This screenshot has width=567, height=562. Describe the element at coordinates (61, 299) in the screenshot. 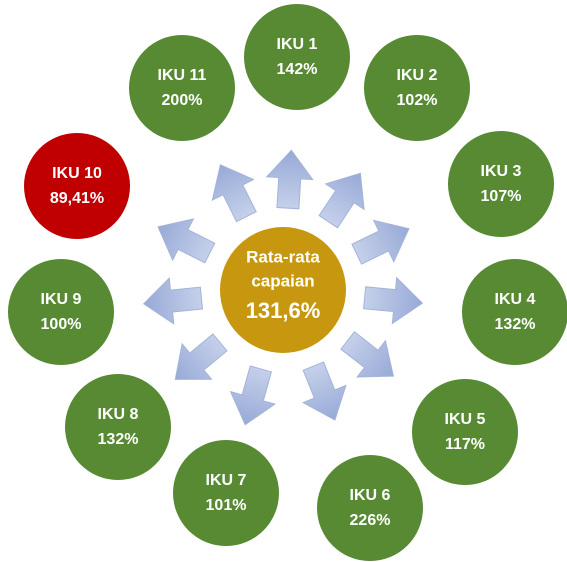

I see `node-label: IKU 9` at that location.